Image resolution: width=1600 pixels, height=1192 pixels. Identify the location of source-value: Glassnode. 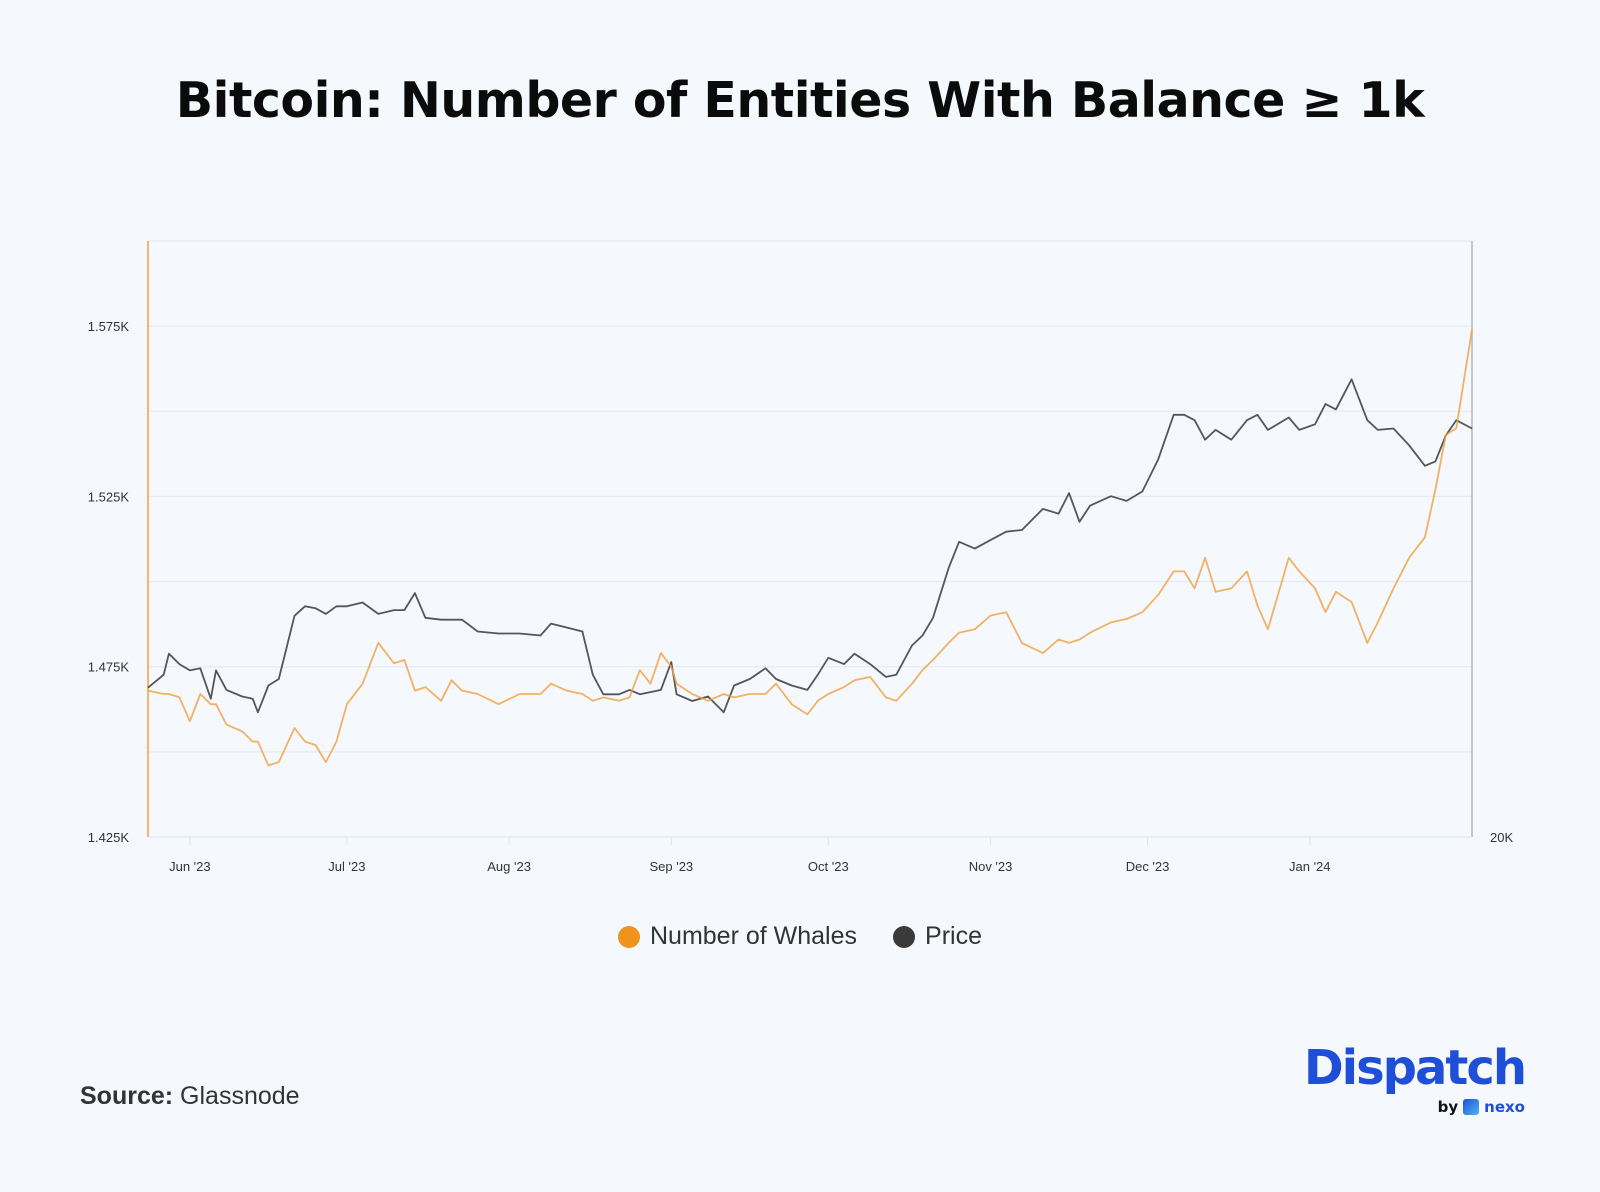
(240, 1096).